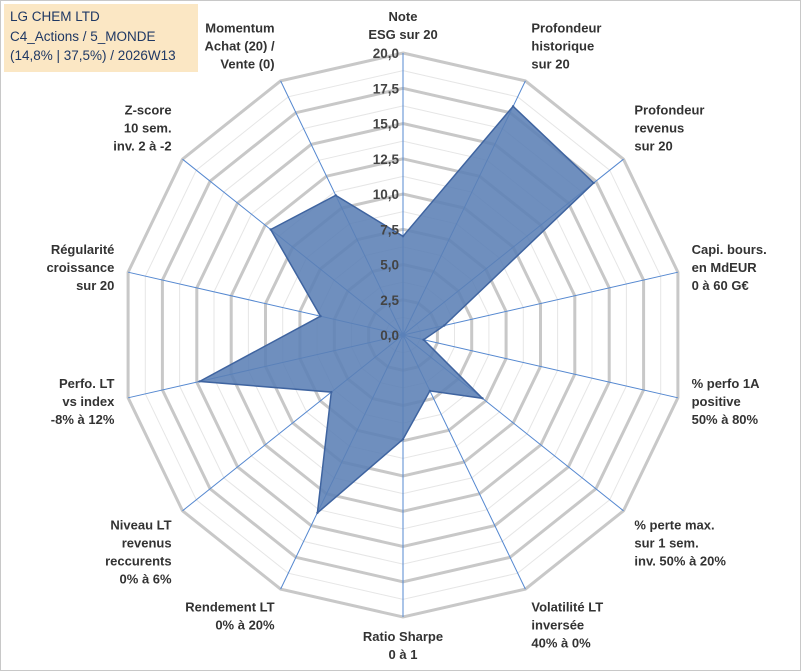  What do you see at coordinates (423, 339) in the screenshot?
I see `data-point-perfo-1a-positive` at bounding box center [423, 339].